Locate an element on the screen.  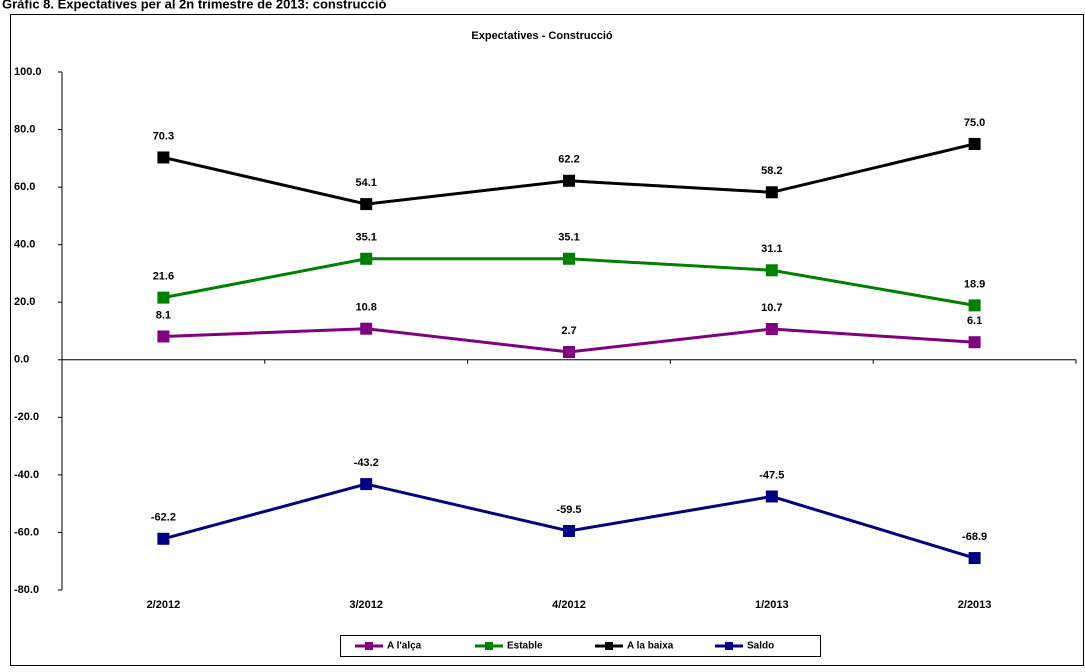
data-label: 18.9 is located at coordinates (974, 284).